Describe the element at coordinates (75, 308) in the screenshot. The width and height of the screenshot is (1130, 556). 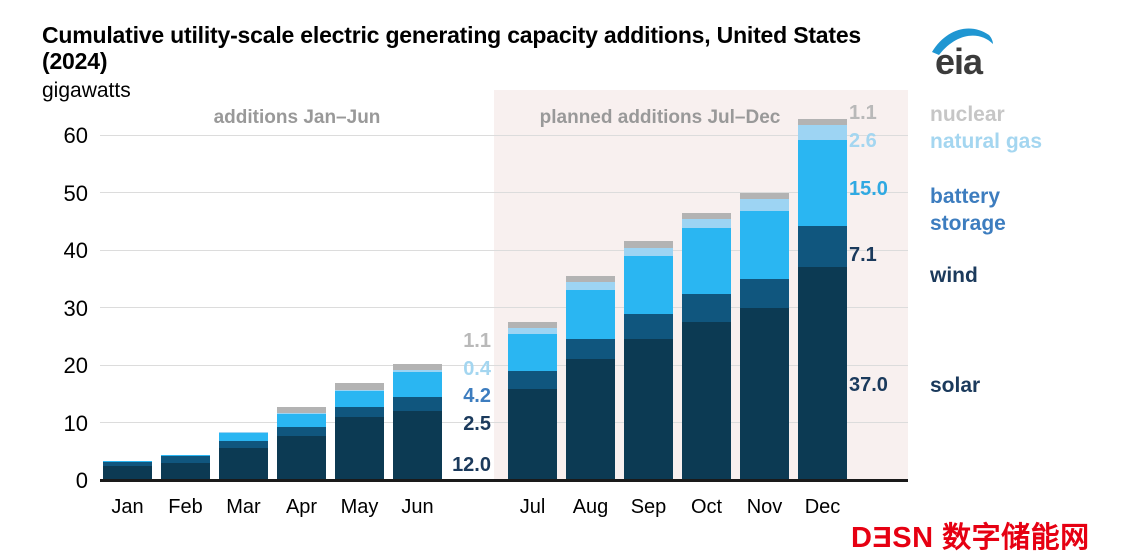
I see `y-tick-label-30: 30` at that location.